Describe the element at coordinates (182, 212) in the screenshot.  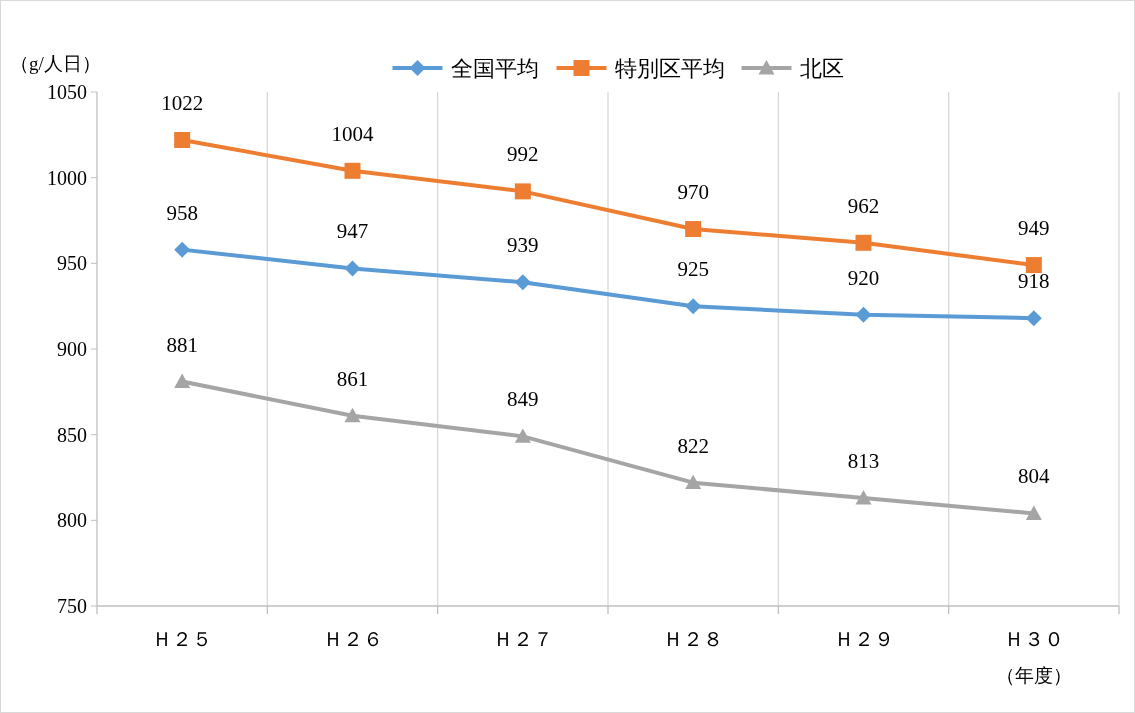
I see `data-label: 958` at that location.